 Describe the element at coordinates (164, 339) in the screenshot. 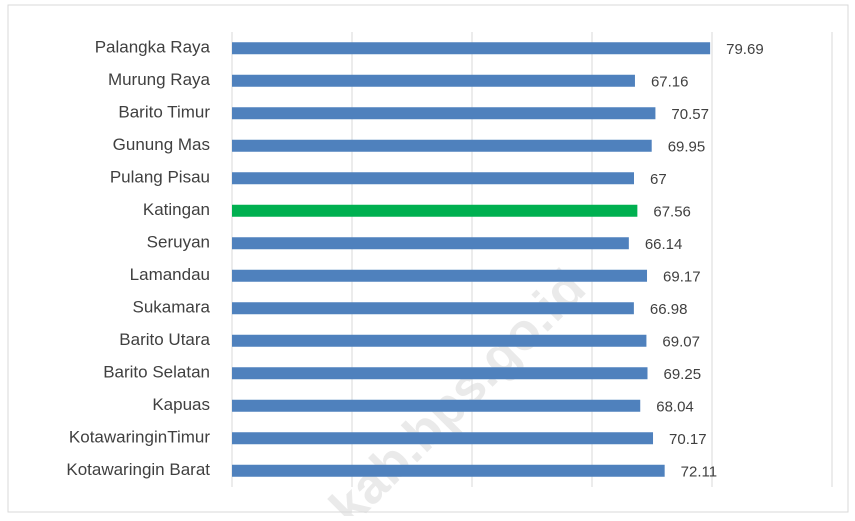

I see `y-tick-label: Barito Utara` at that location.